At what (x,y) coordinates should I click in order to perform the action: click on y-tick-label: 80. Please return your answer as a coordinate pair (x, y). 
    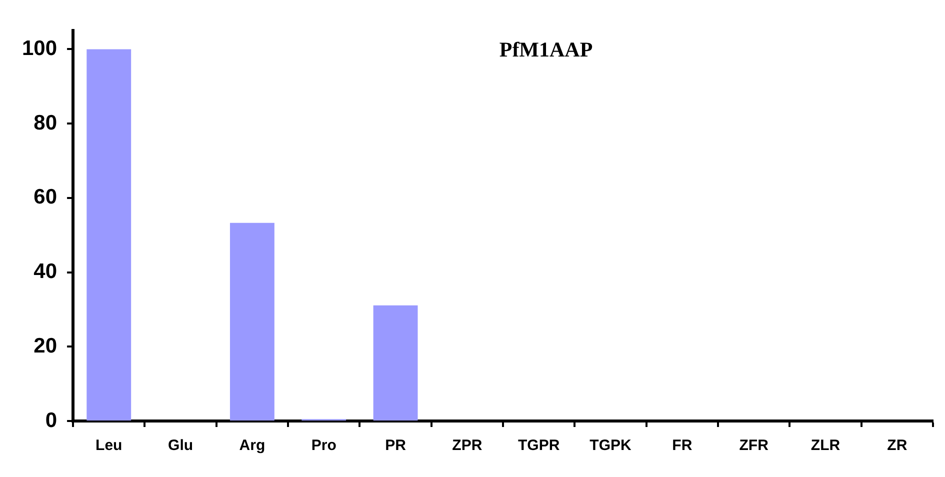
    Looking at the image, I should click on (46, 122).